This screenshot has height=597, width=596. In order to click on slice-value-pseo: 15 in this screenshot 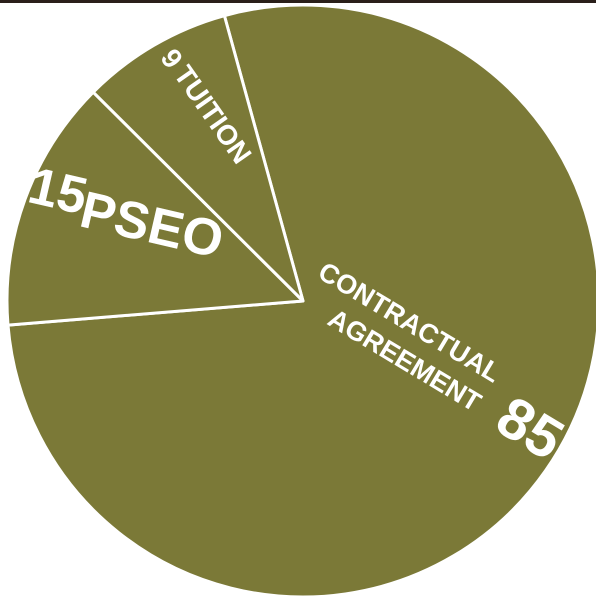, I will do `click(57, 192)`.